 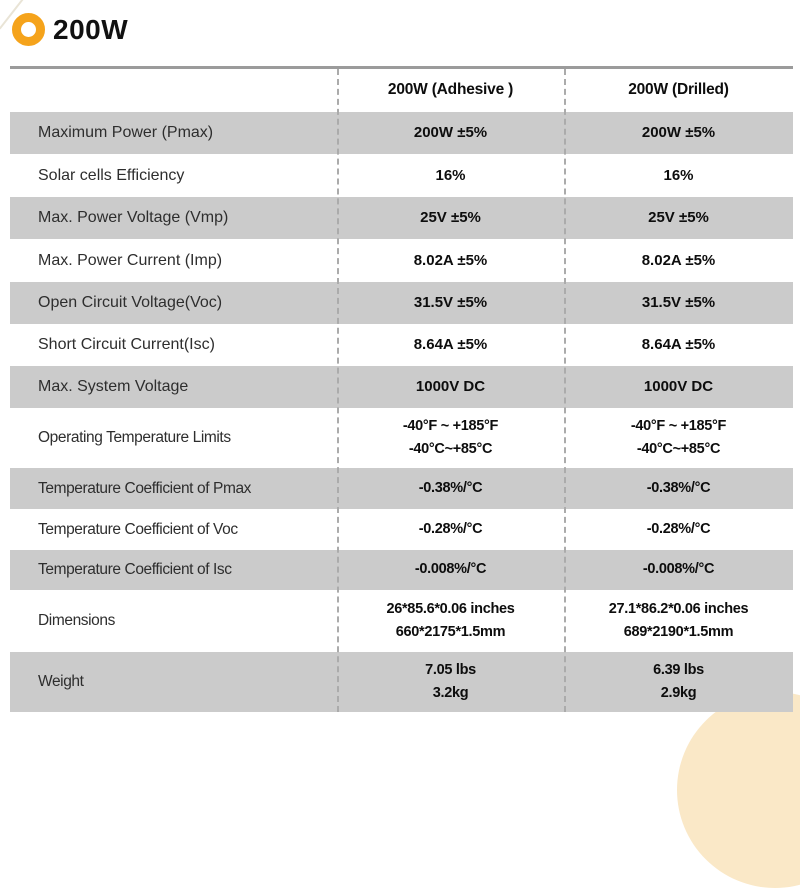 What do you see at coordinates (113, 386) in the screenshot?
I see `row-label: Max. System Voltage` at bounding box center [113, 386].